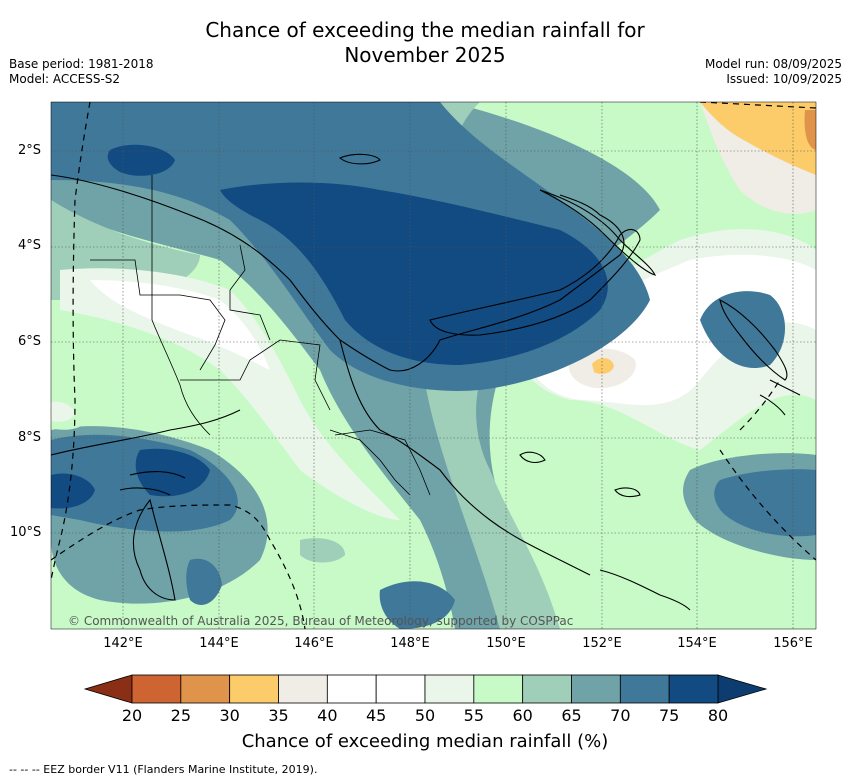 Image resolution: width=850 pixels, height=781 pixels. I want to click on colorbar-tick-label: 45, so click(376, 715).